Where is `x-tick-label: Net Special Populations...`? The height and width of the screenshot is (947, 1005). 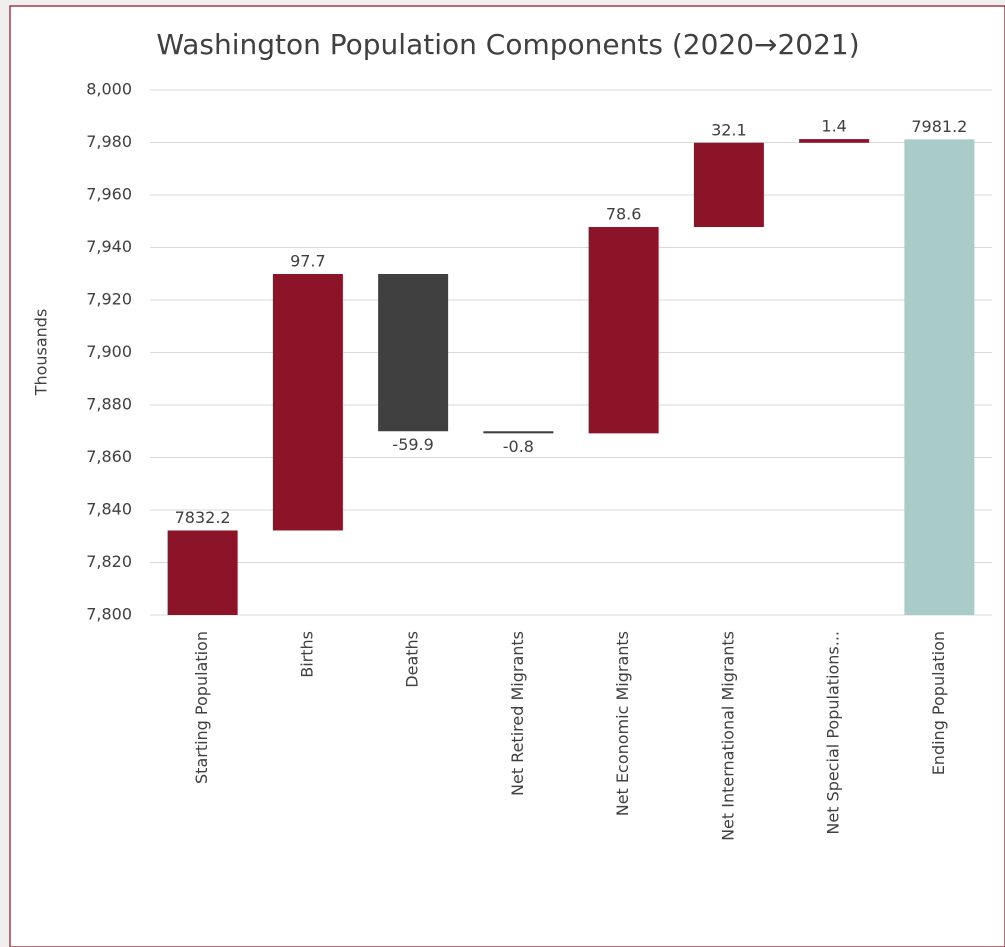
x-tick-label: Net Special Populations... is located at coordinates (833, 733).